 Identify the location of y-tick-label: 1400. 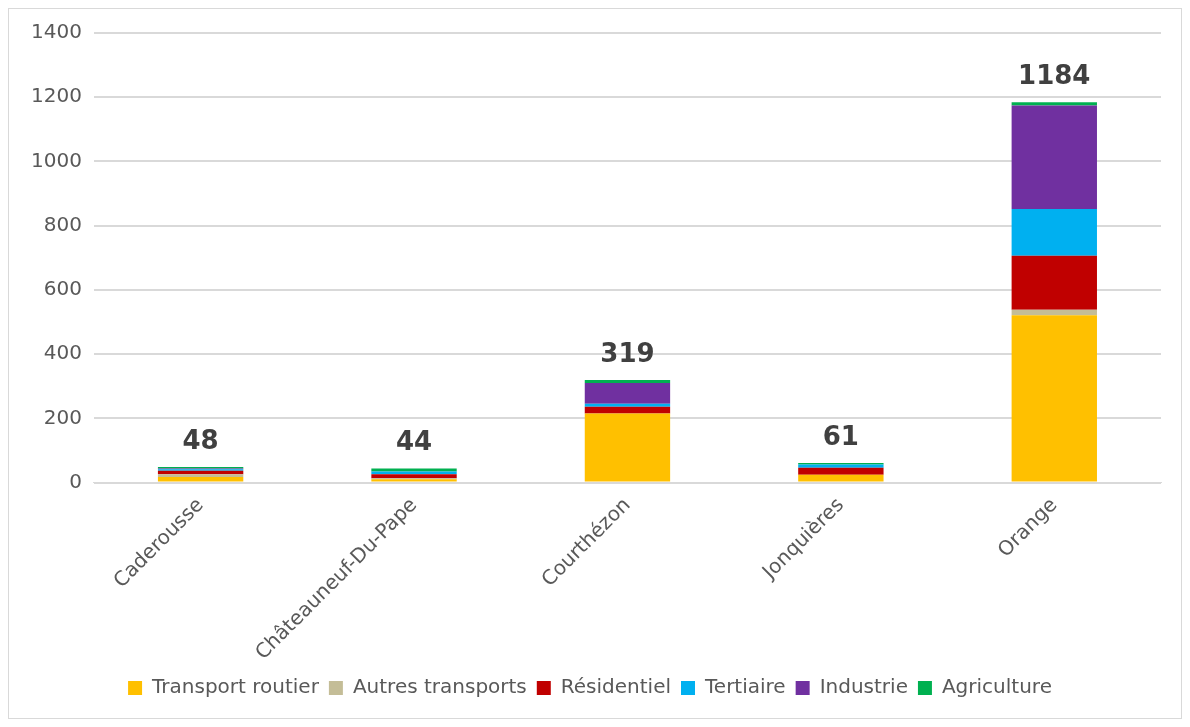
(56, 31).